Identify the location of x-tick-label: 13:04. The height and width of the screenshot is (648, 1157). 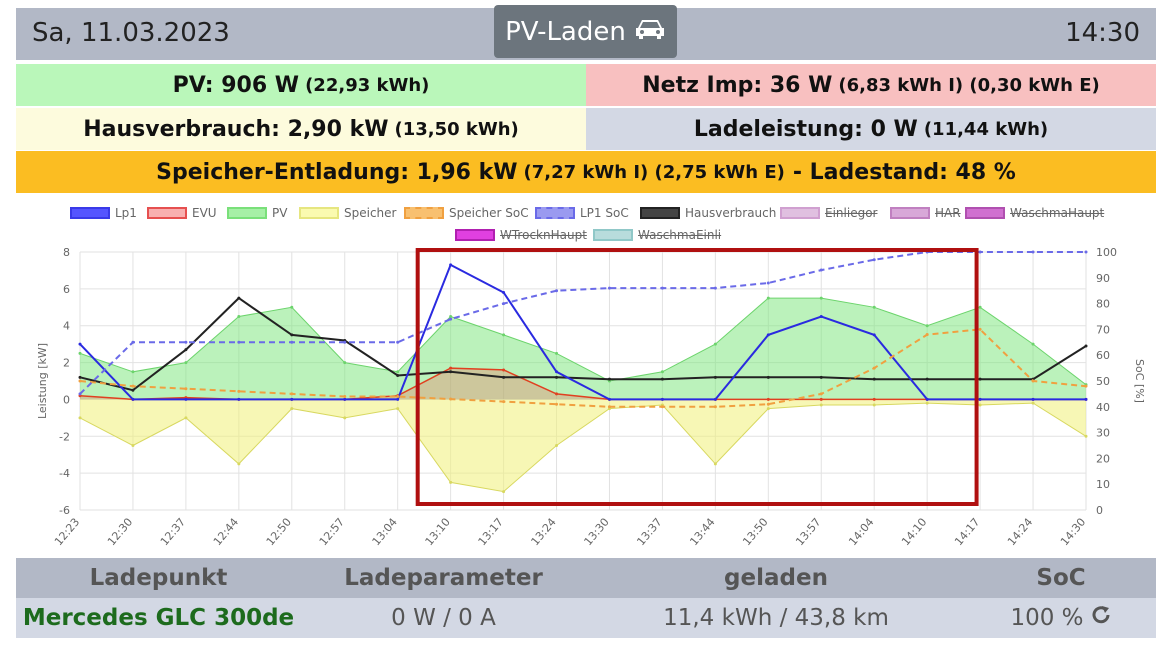
(385, 532).